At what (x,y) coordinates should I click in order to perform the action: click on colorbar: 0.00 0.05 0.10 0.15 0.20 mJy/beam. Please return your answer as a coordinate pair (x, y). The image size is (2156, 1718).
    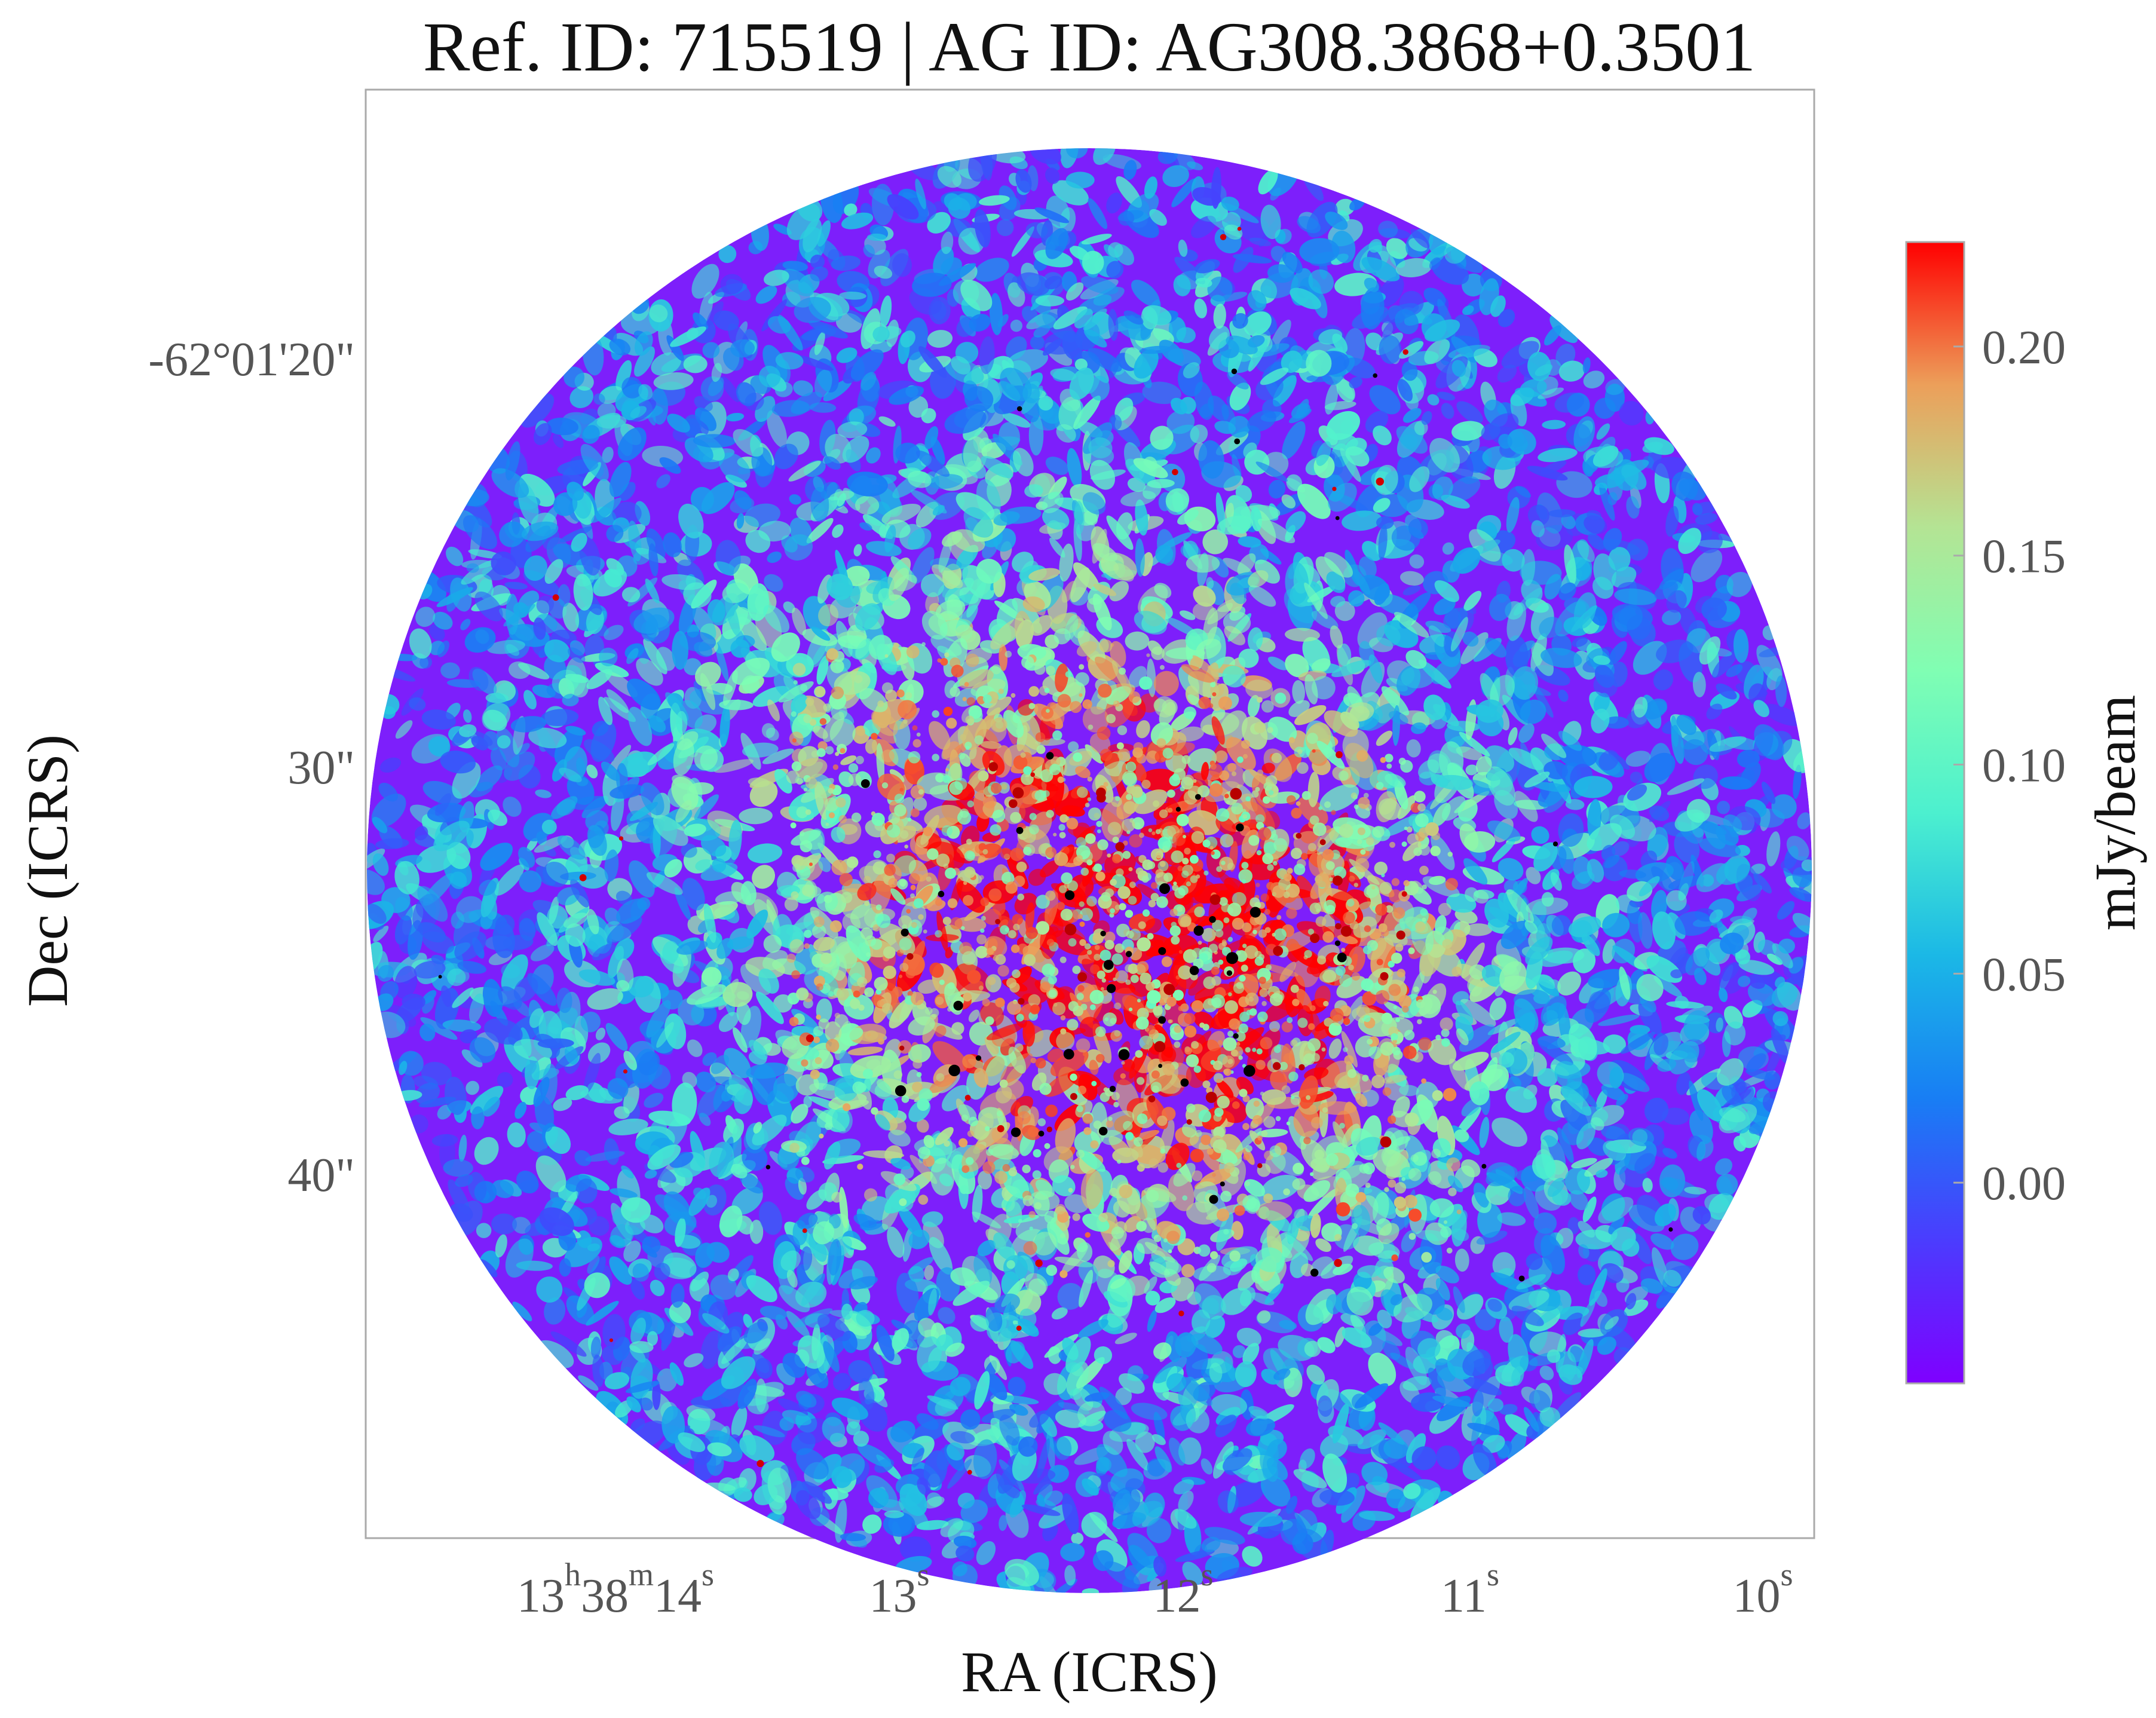
    Looking at the image, I should click on (2026, 813).